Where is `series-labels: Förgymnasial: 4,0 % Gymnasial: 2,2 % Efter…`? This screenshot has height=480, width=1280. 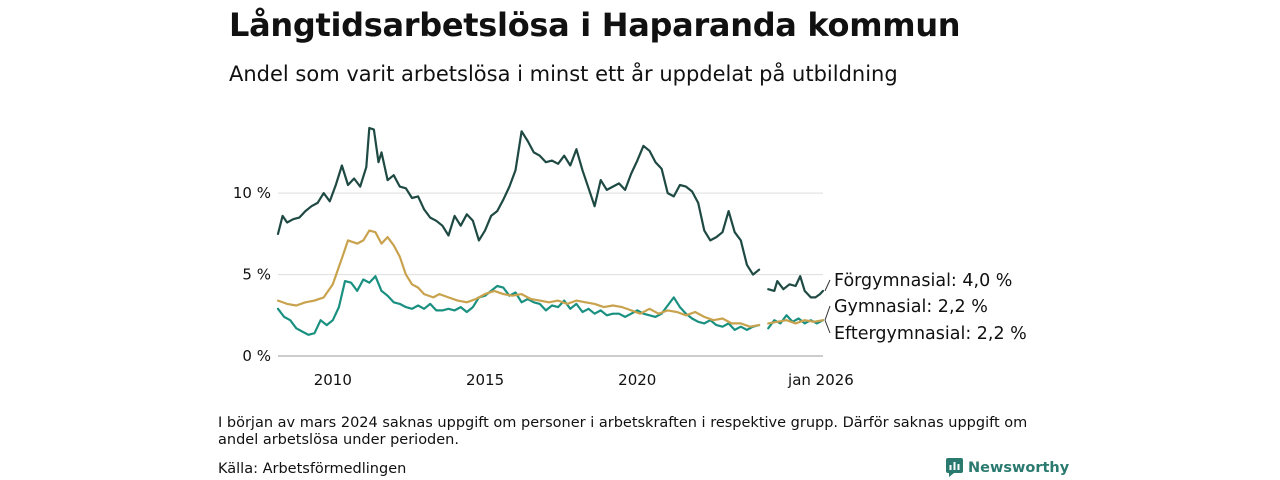 series-labels: Förgymnasial: 4,0 % Gymnasial: 2,2 % Efter… is located at coordinates (925, 307).